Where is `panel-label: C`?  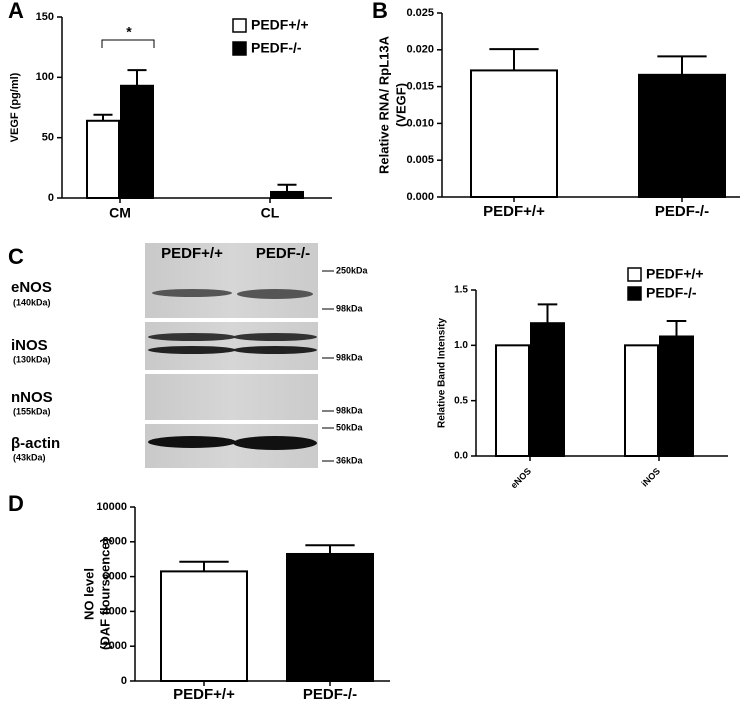
panel-label: C is located at coordinates (16, 256).